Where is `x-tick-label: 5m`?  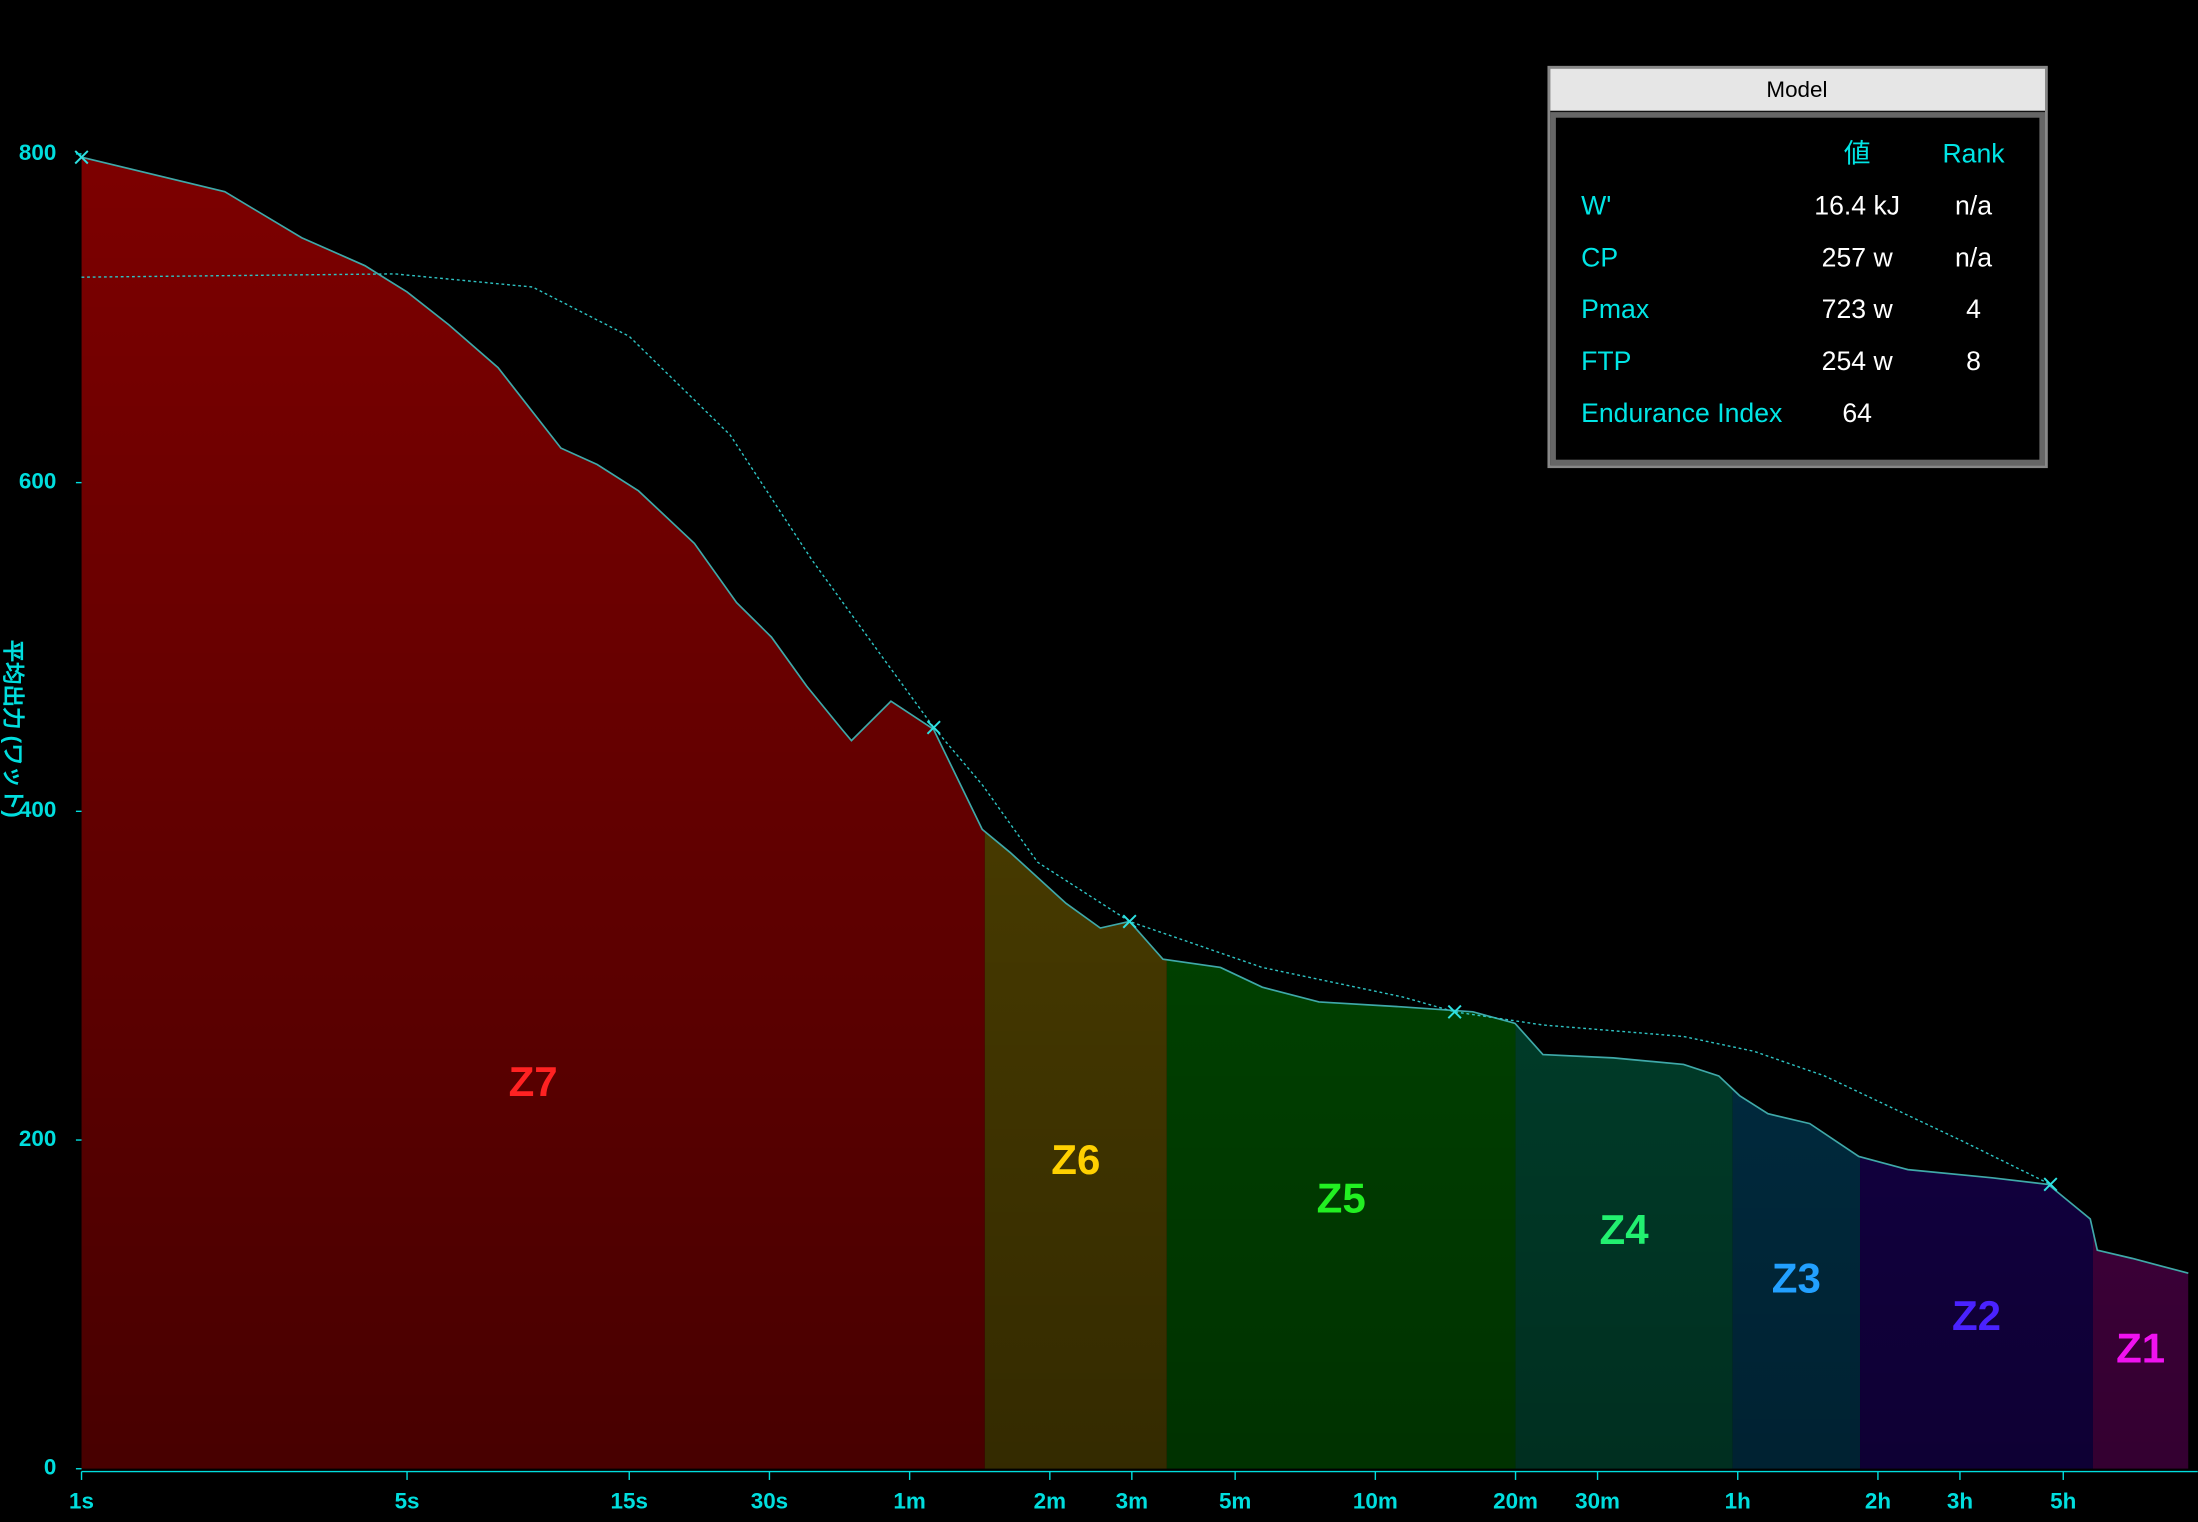 x-tick-label: 5m is located at coordinates (1235, 1500).